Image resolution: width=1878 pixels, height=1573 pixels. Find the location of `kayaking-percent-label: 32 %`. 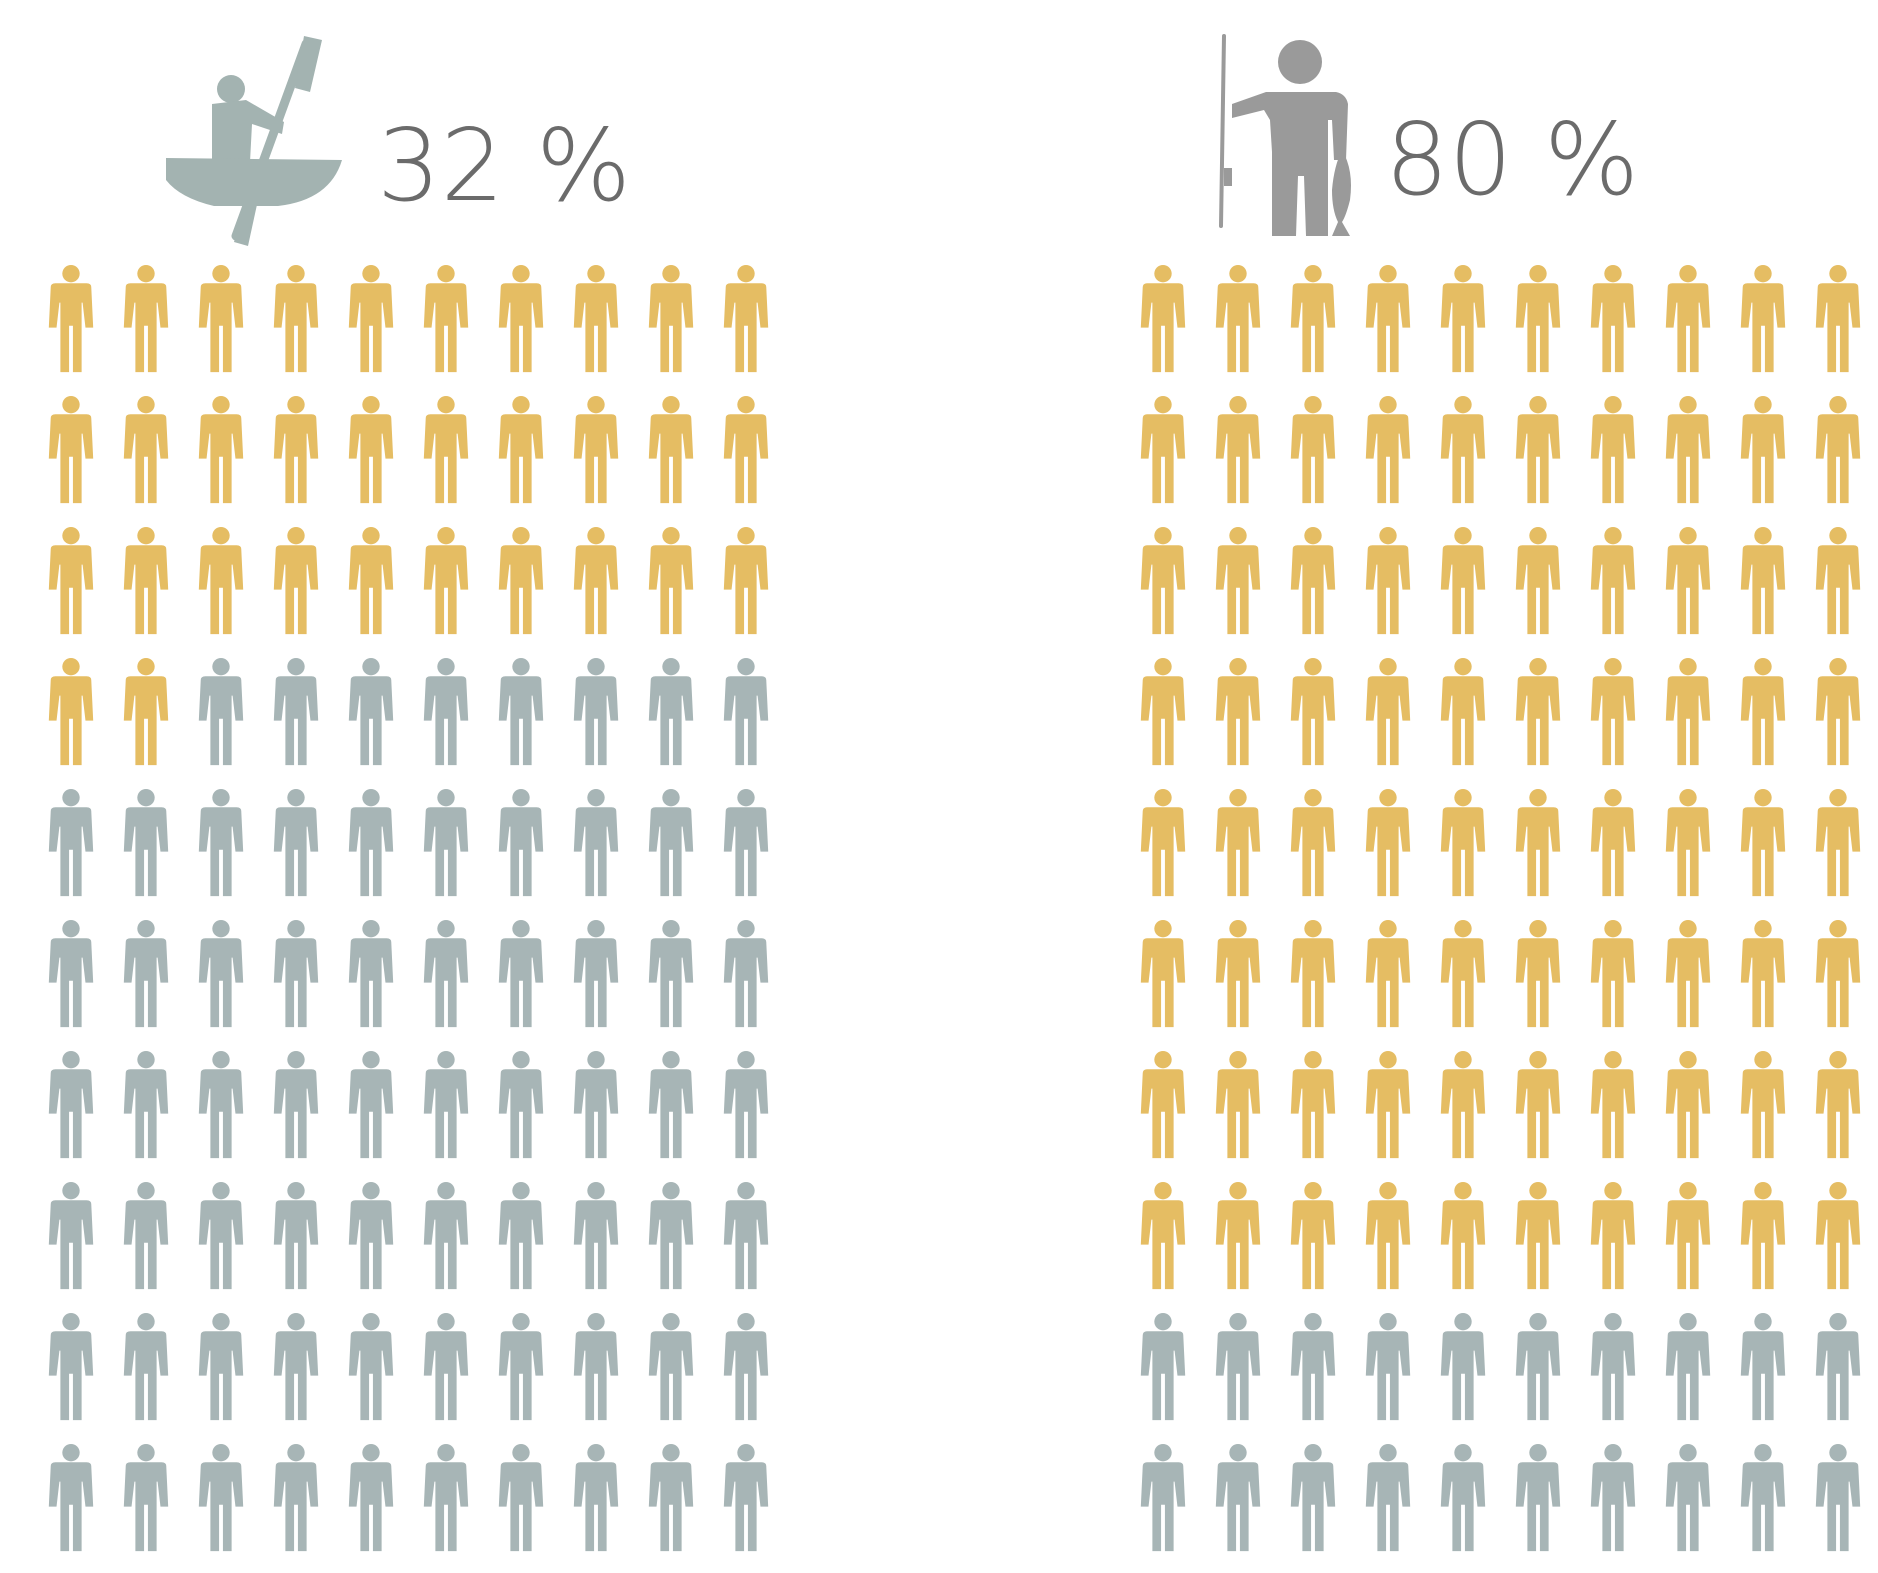

kayaking-percent-label: 32 % is located at coordinates (504, 165).